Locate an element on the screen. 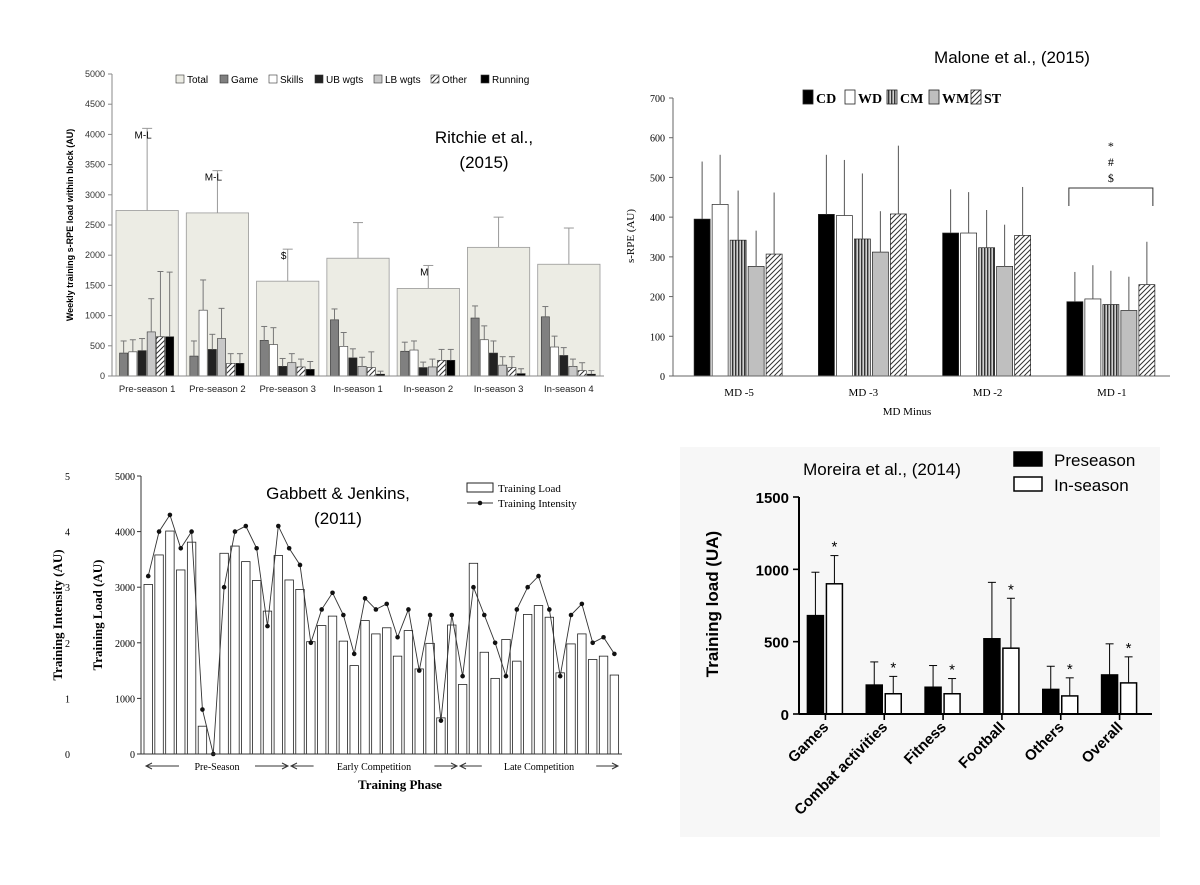  malone-significance-mark: # is located at coordinates (1111, 162).